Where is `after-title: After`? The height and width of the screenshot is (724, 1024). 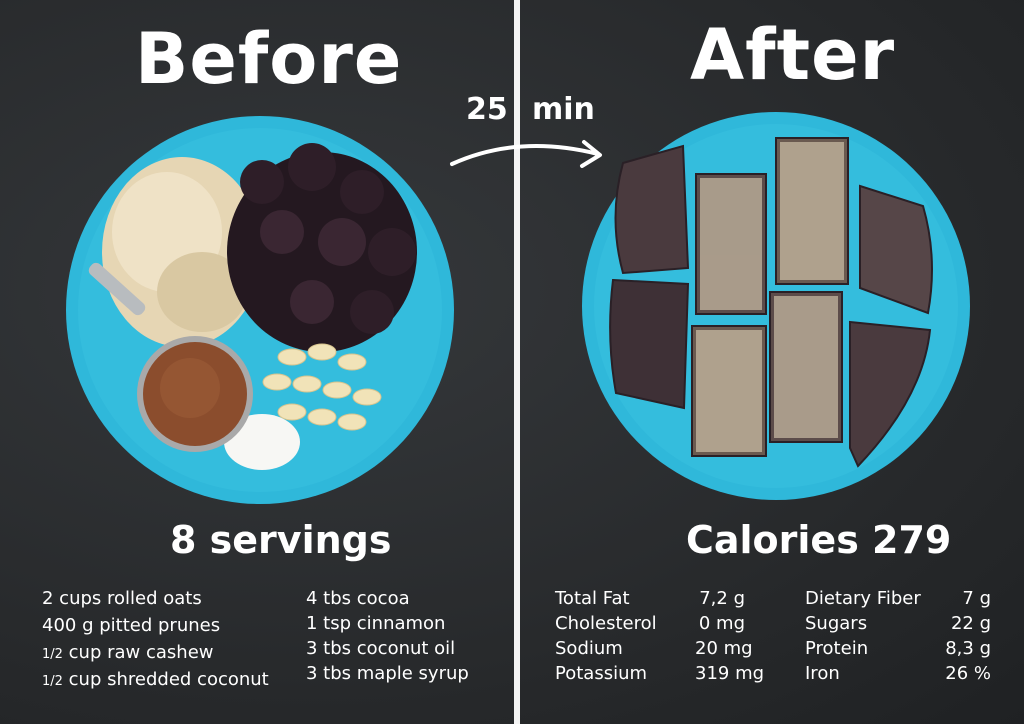
after-title: After is located at coordinates (793, 55).